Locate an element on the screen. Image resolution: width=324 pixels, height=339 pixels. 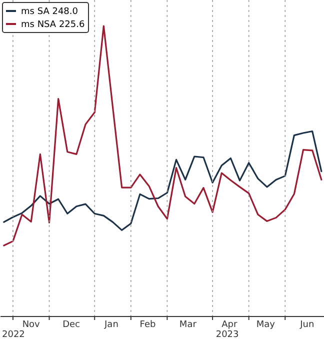
x-tick-label: Jan is located at coordinates (111, 325).